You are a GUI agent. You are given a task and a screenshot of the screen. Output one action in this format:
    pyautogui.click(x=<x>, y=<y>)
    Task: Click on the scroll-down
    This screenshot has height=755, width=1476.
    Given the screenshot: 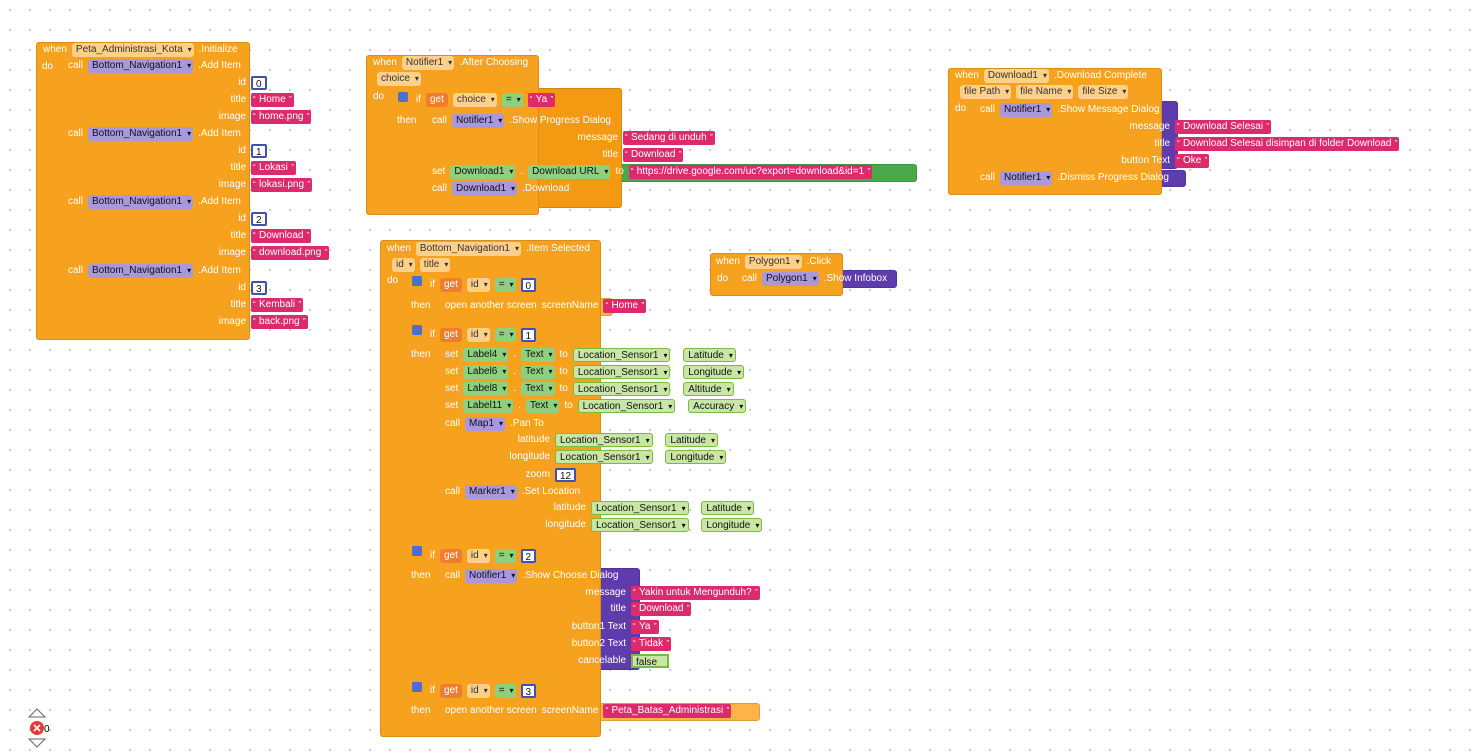 What is the action you would take?
    pyautogui.click(x=37, y=743)
    